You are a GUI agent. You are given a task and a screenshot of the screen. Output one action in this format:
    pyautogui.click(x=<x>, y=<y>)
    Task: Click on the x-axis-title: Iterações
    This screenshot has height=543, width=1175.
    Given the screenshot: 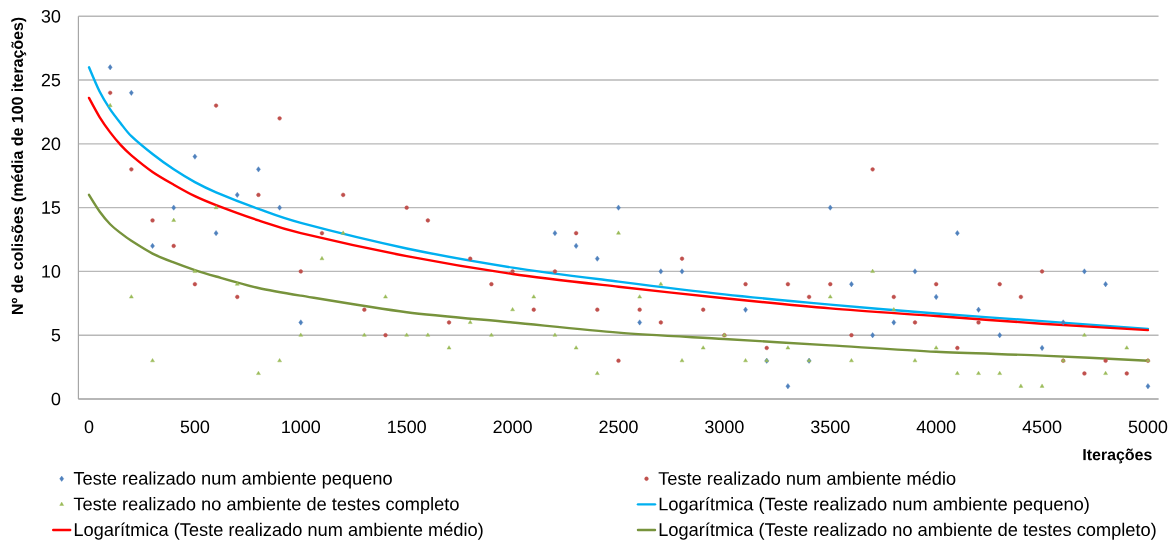 What is the action you would take?
    pyautogui.click(x=1117, y=456)
    